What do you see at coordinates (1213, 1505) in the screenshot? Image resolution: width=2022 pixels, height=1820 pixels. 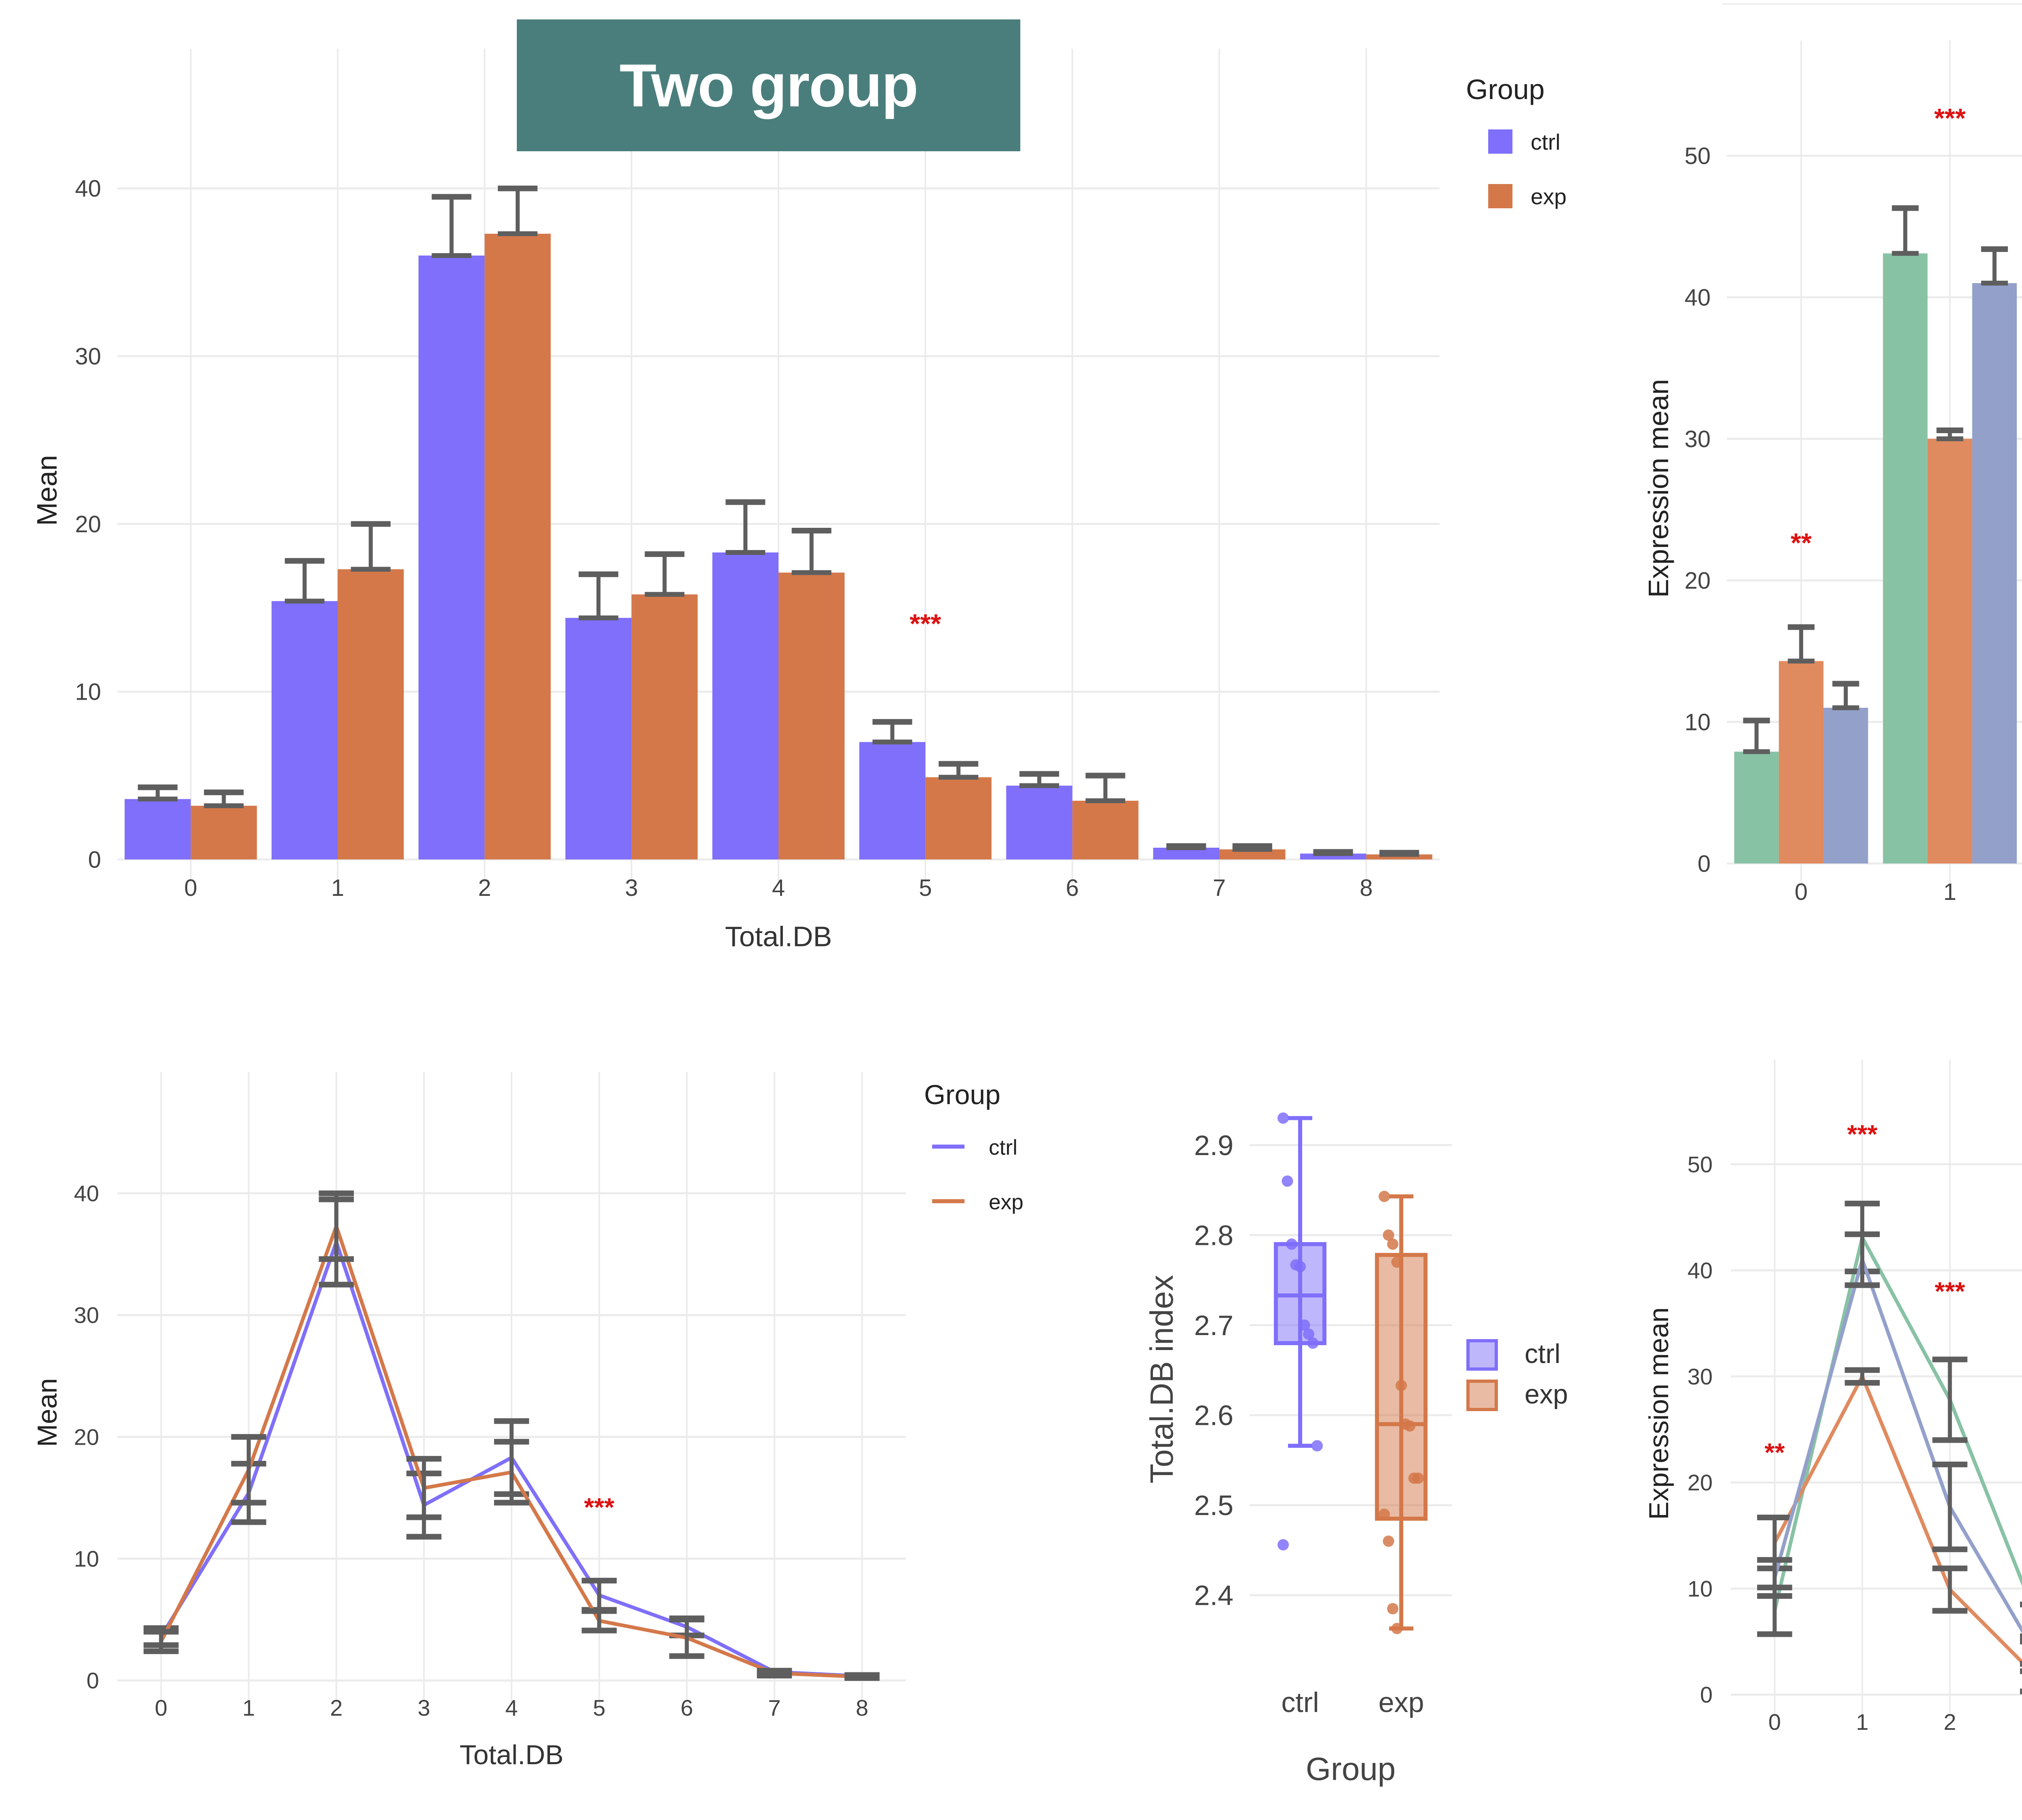 I see `y-tick-label: 2.5` at bounding box center [1213, 1505].